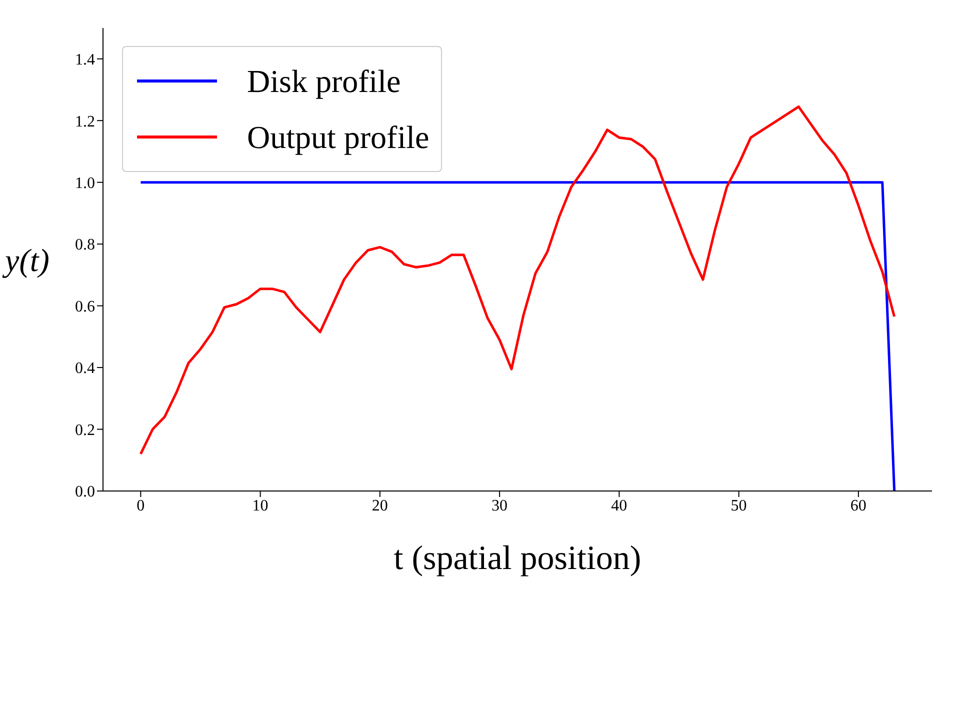  What do you see at coordinates (85, 121) in the screenshot?
I see `y-tick-label: 1.2` at bounding box center [85, 121].